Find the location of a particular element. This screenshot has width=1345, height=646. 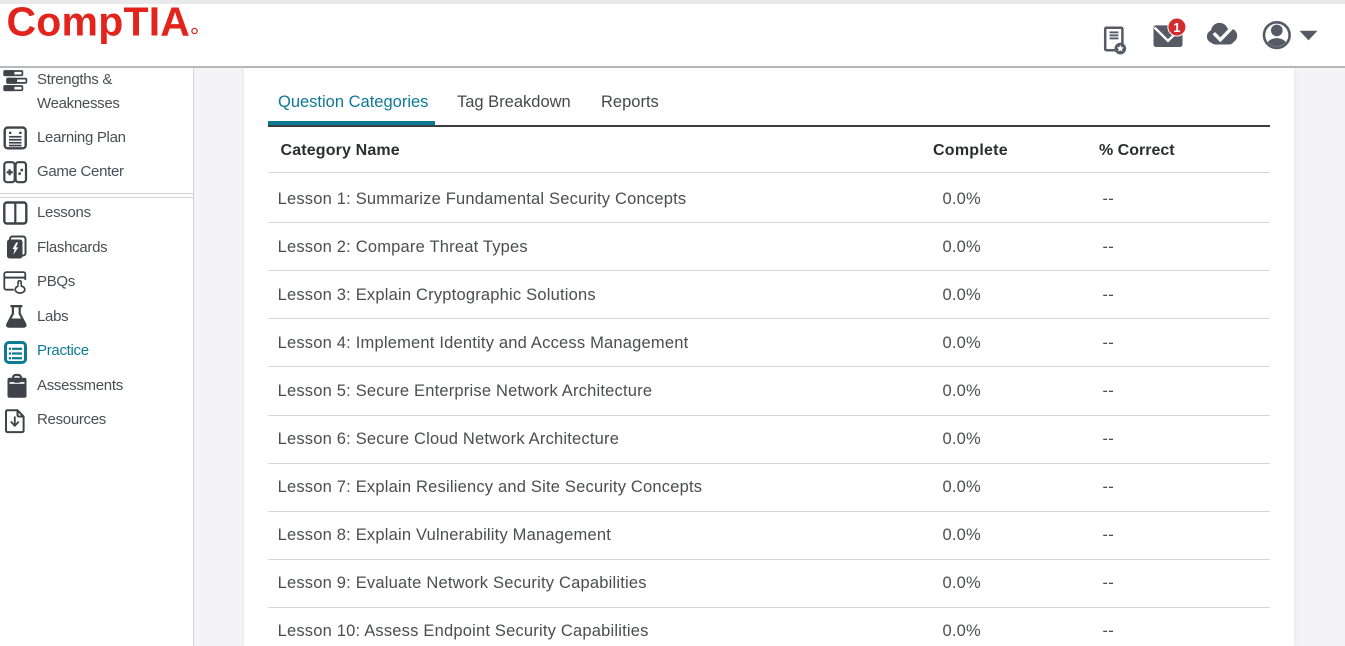

svg-text: 1 is located at coordinates (1176, 27).